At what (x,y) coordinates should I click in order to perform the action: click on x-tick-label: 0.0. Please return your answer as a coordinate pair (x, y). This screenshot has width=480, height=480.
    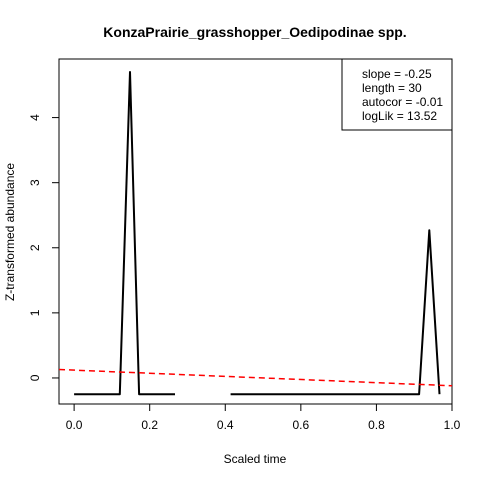
    Looking at the image, I should click on (74, 425).